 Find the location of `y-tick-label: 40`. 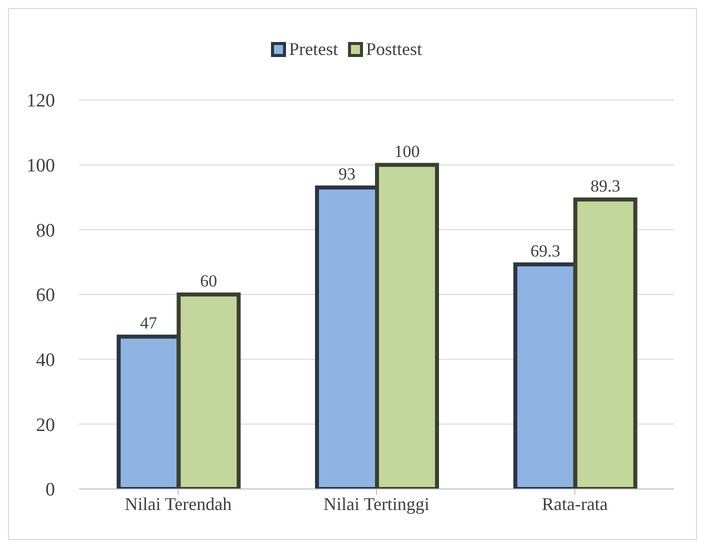

y-tick-label: 40 is located at coordinates (45, 361).